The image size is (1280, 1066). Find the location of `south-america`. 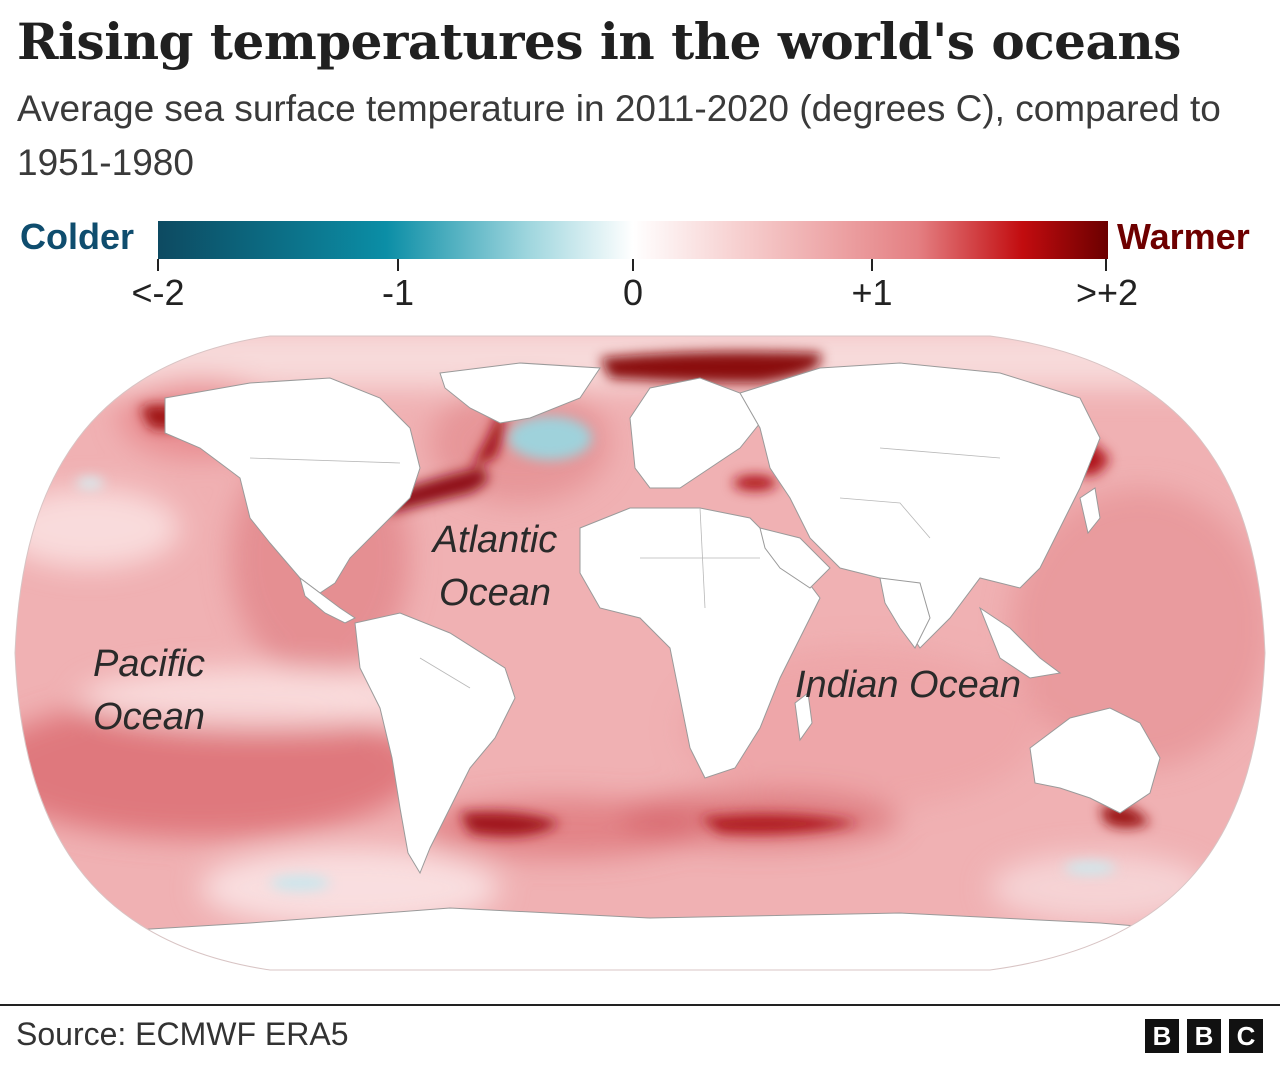

south-america is located at coordinates (435, 743).